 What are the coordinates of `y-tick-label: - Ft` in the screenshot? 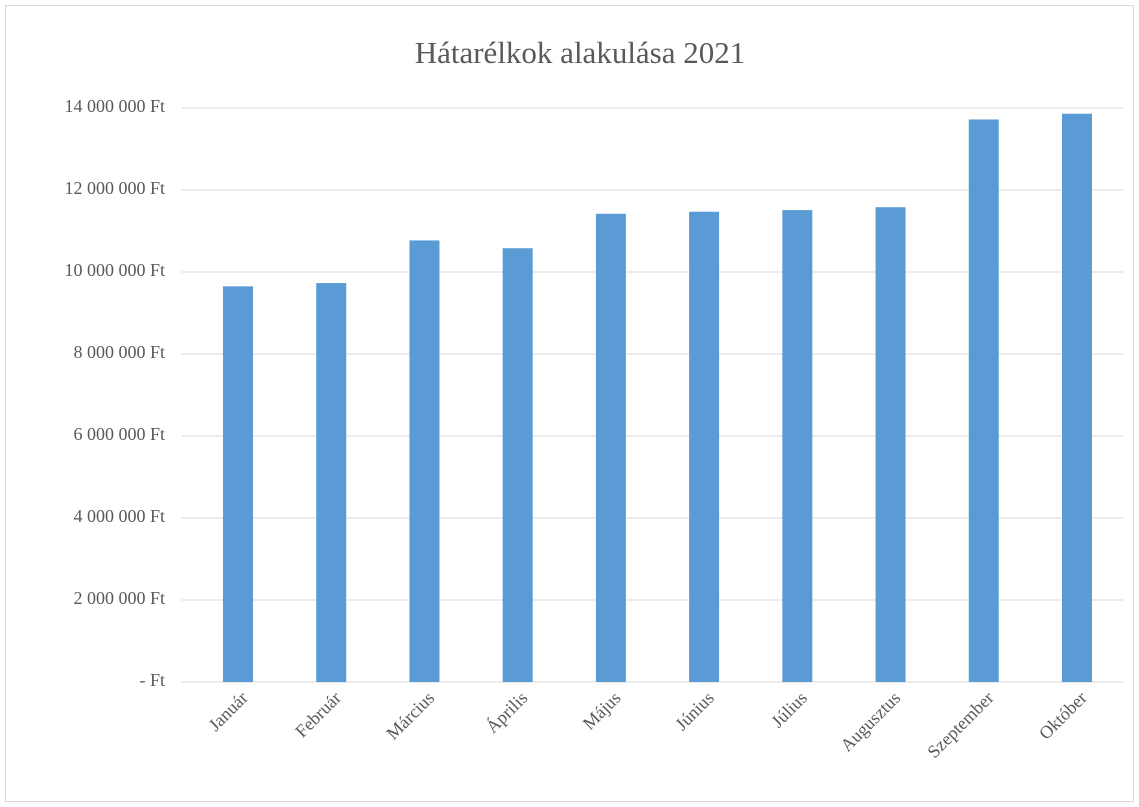 It's located at (152, 680).